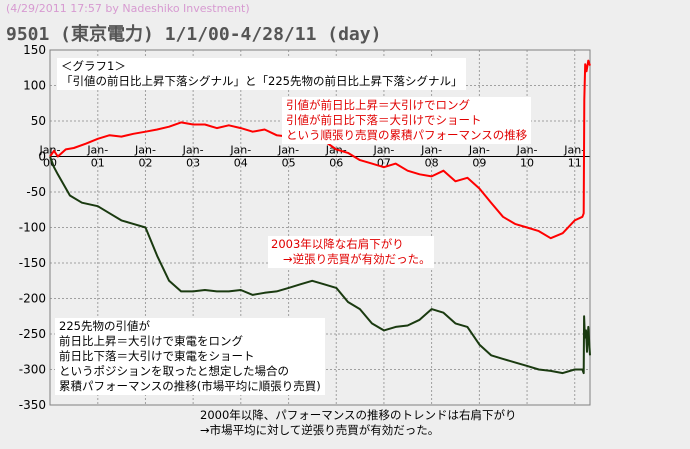 The height and width of the screenshot is (449, 690). Describe the element at coordinates (42, 157) in the screenshot. I see `y-tick-label: 0` at that location.